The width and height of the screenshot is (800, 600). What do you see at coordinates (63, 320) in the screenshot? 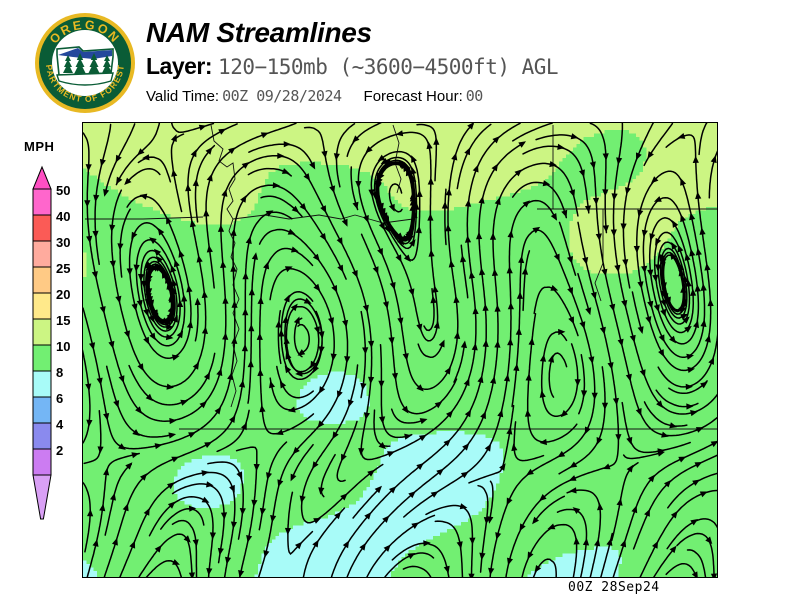
I see `colorbar-tick-label: 15` at bounding box center [63, 320].